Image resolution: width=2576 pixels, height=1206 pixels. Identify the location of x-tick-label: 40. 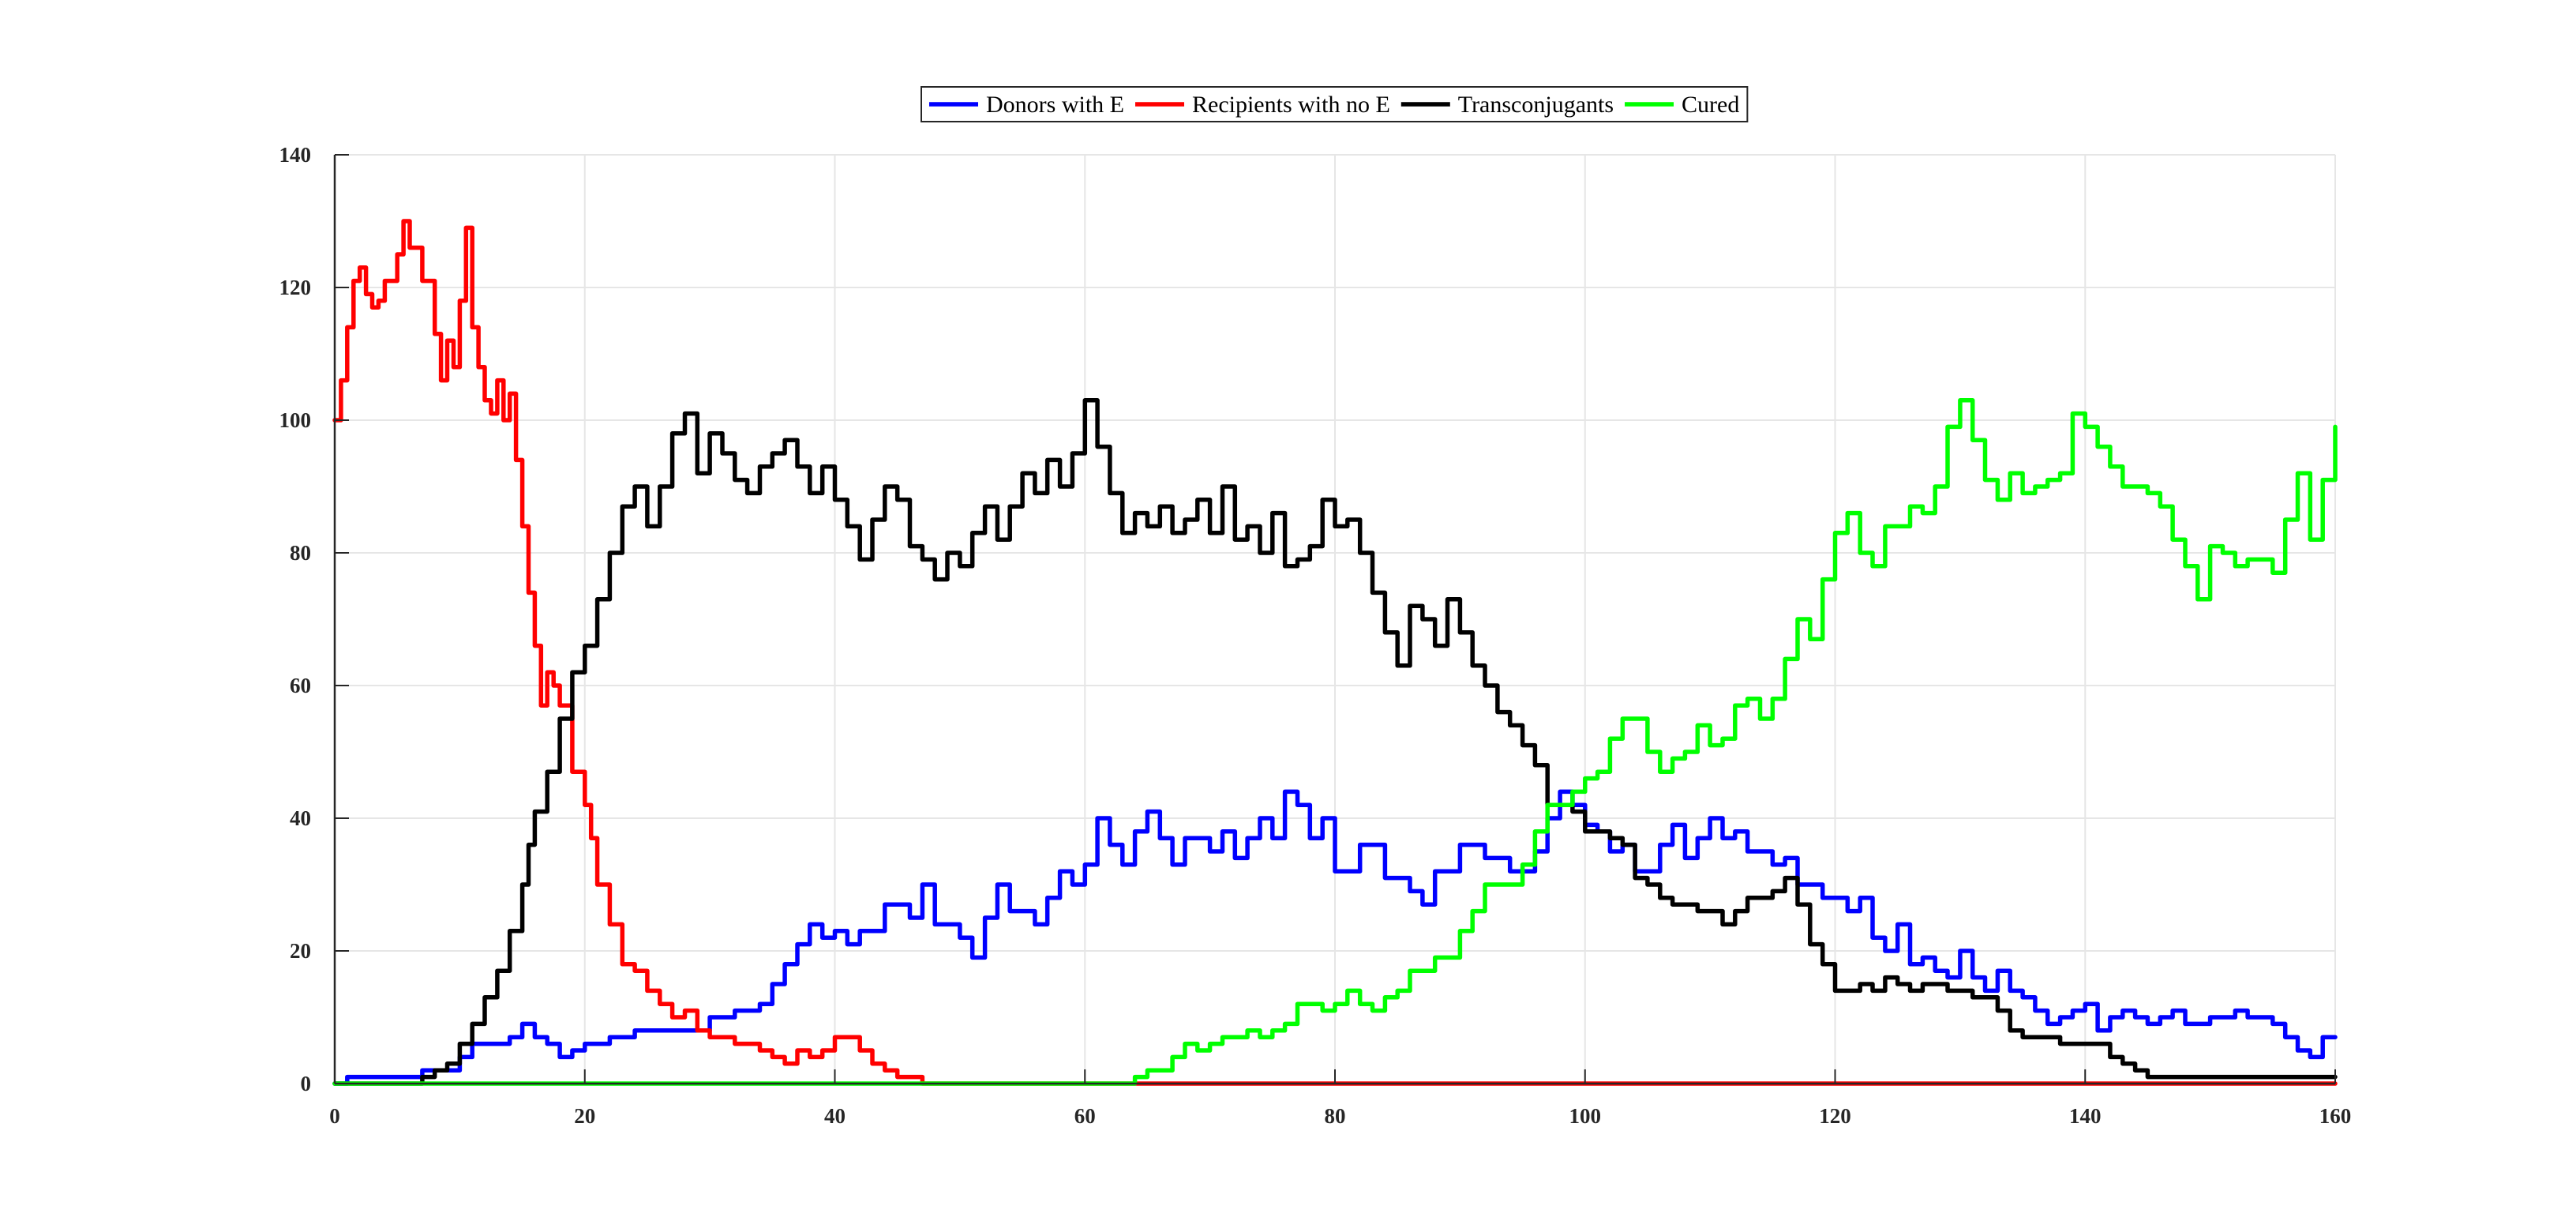
(835, 1116).